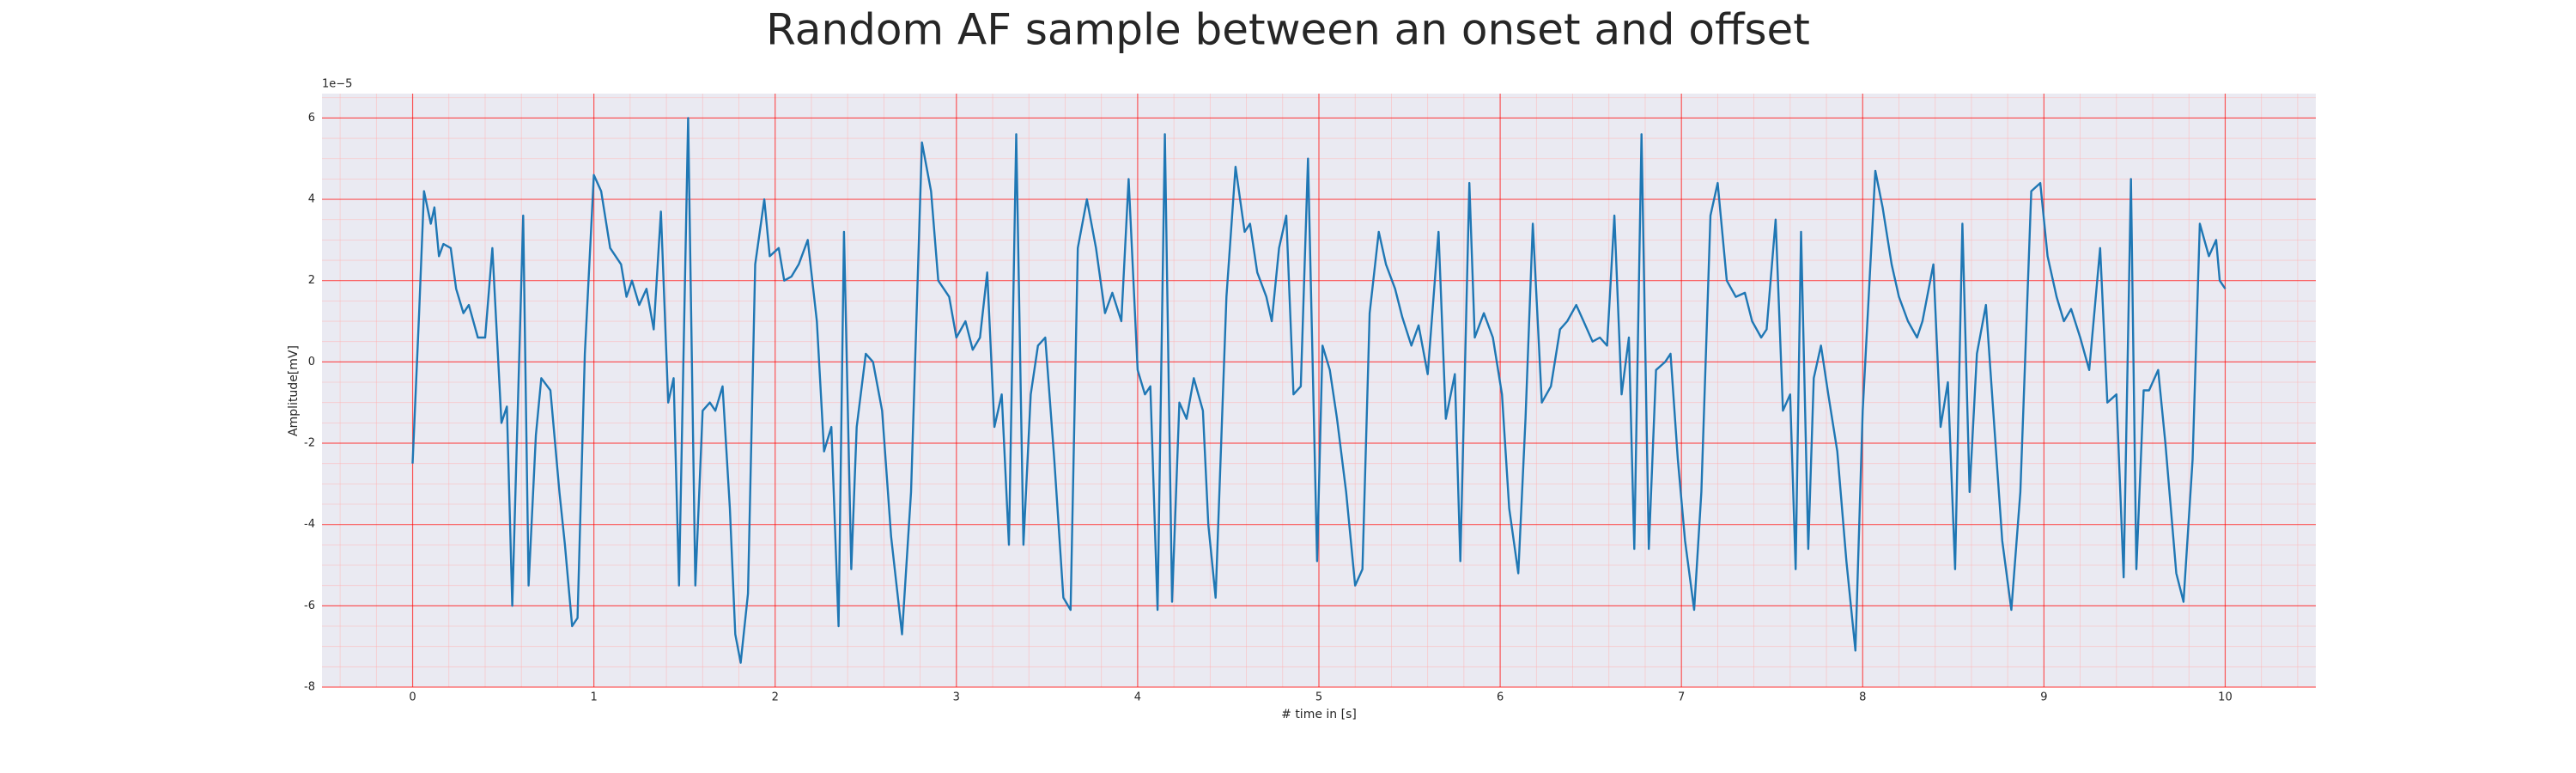 Image resolution: width=2576 pixels, height=773 pixels. Describe the element at coordinates (310, 606) in the screenshot. I see `y-tick-label: -6` at that location.